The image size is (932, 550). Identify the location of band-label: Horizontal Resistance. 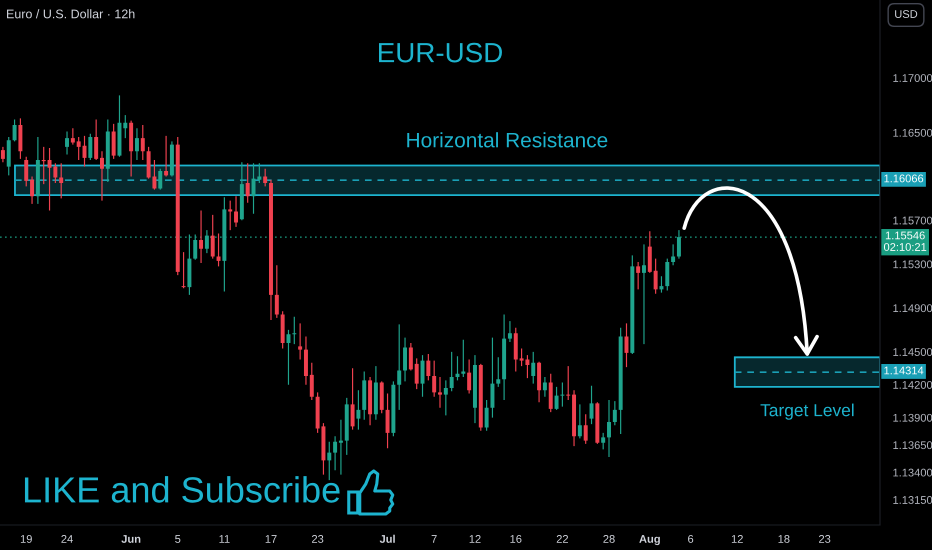
(507, 140).